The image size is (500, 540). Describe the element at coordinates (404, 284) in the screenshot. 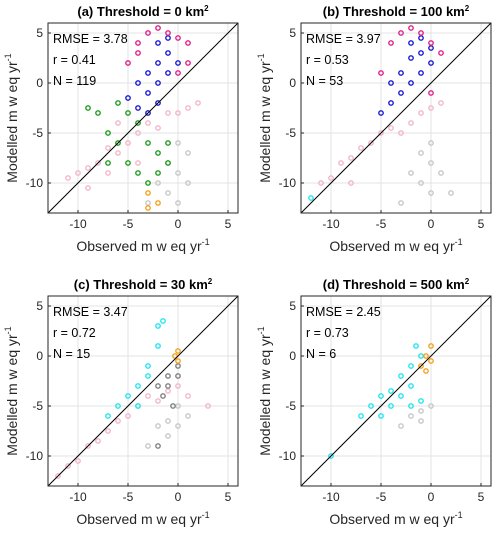

I see `panel-title-text: Threshold = 500 km` at that location.